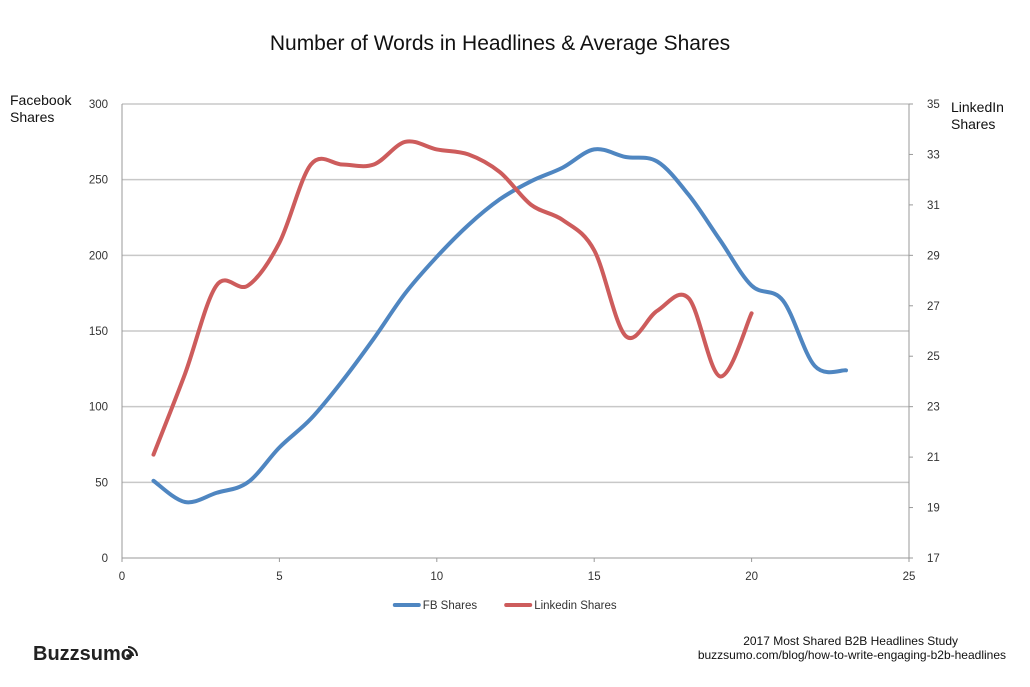  I want to click on y-left-title-line-2: Shares, so click(32, 117).